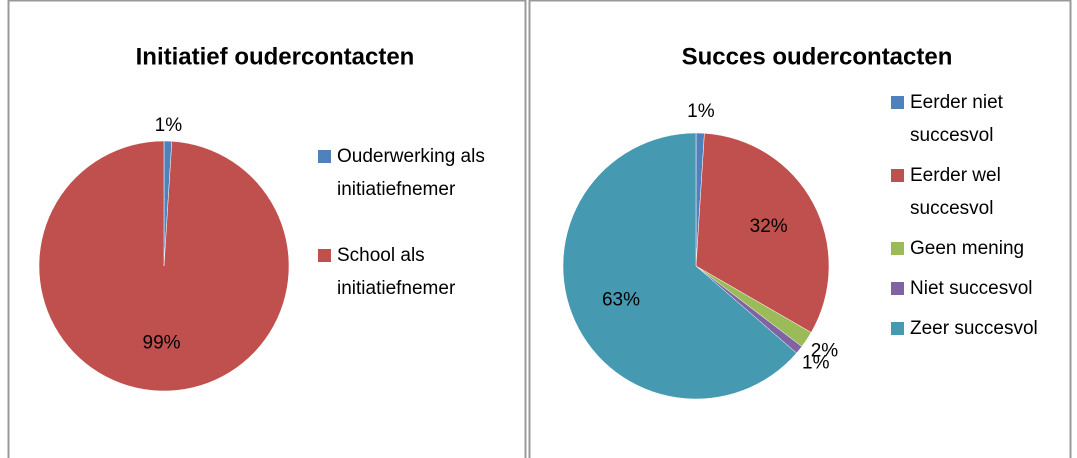 This screenshot has height=458, width=1077. I want to click on data-label: 2%, so click(825, 350).